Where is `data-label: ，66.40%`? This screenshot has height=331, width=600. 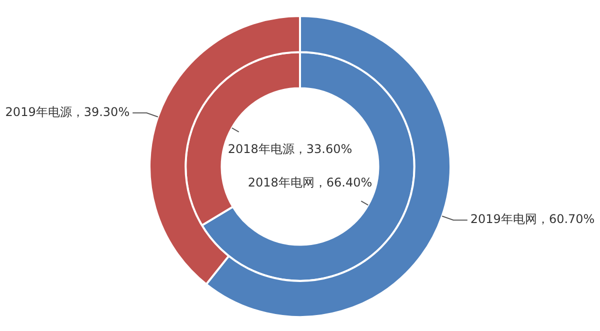
data-label: ，66.40% is located at coordinates (343, 182).